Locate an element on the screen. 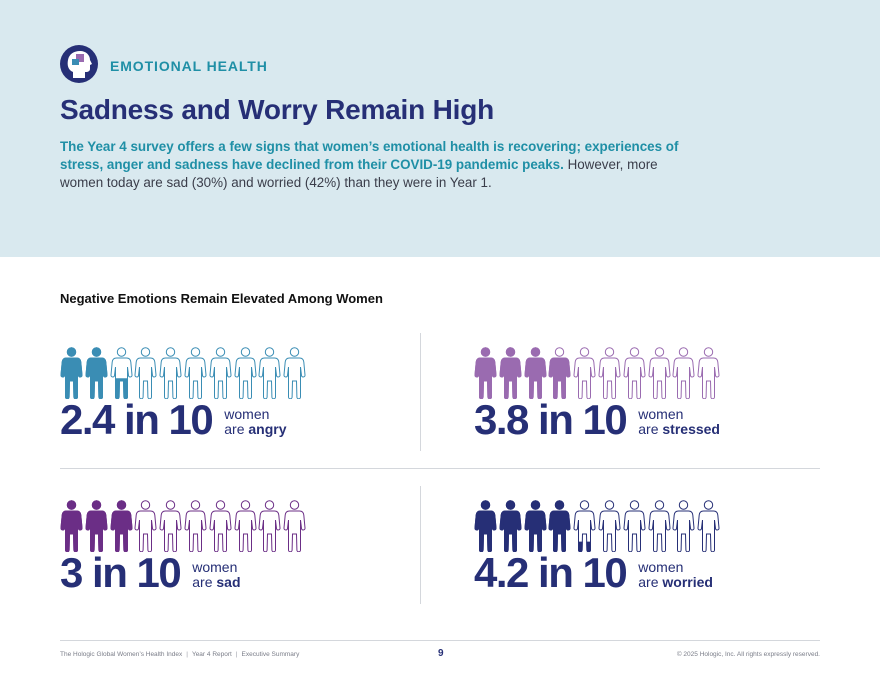 The image size is (880, 680). label-emotion: are angry is located at coordinates (255, 429).